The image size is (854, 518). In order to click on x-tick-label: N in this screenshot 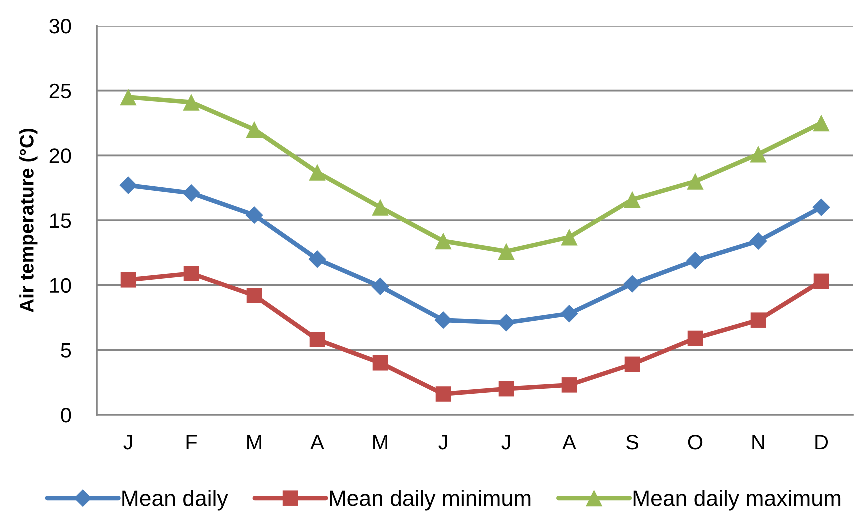, I will do `click(758, 442)`.